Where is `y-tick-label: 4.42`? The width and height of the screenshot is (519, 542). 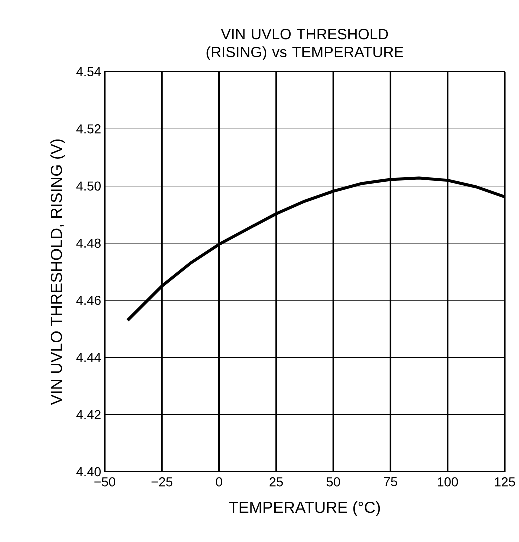
y-tick-label: 4.42 is located at coordinates (88, 415).